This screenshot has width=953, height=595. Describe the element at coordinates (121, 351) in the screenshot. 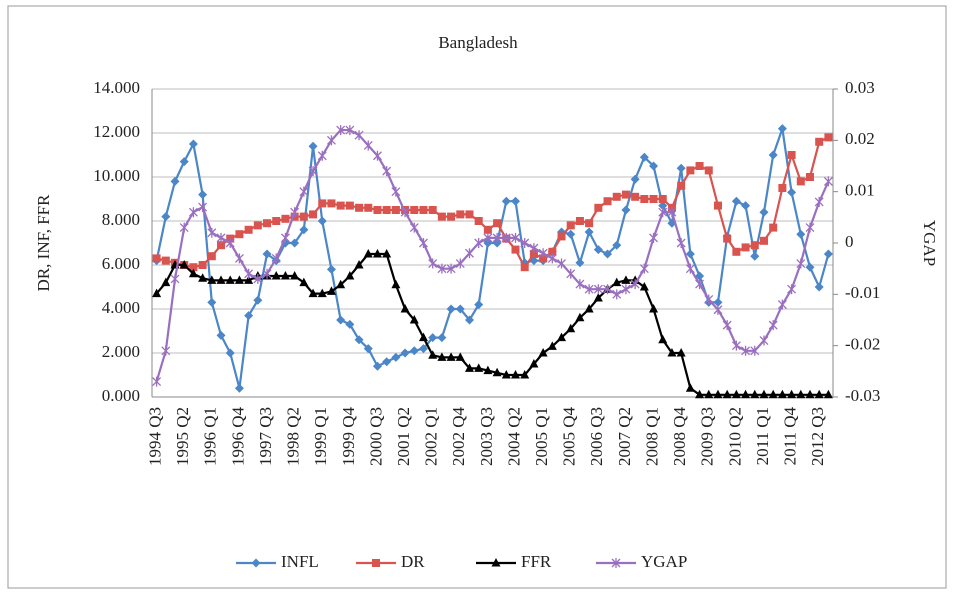

I see `y-tick-label: 2.000` at that location.